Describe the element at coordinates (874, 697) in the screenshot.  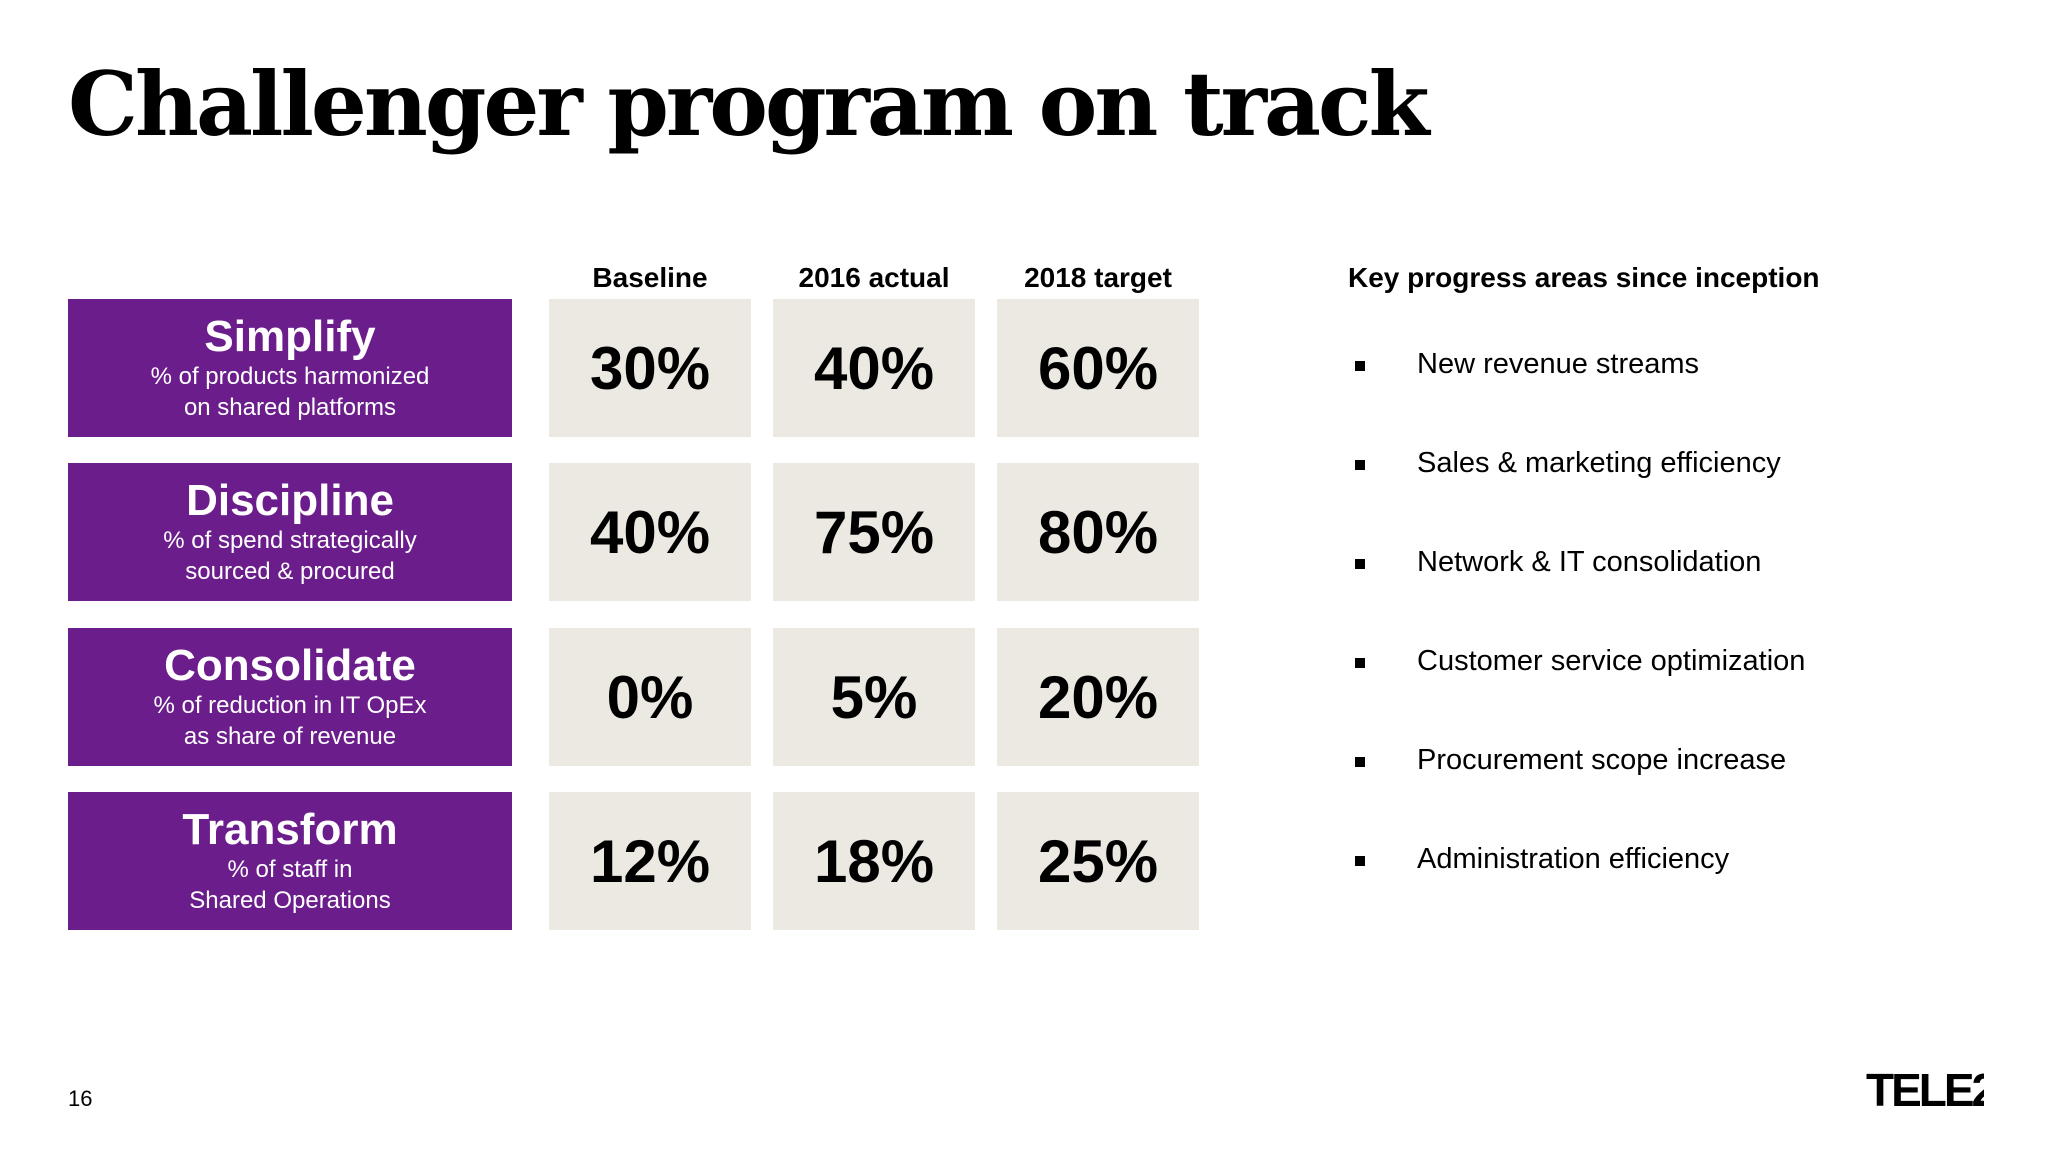
I see `value-cell: 5%` at that location.